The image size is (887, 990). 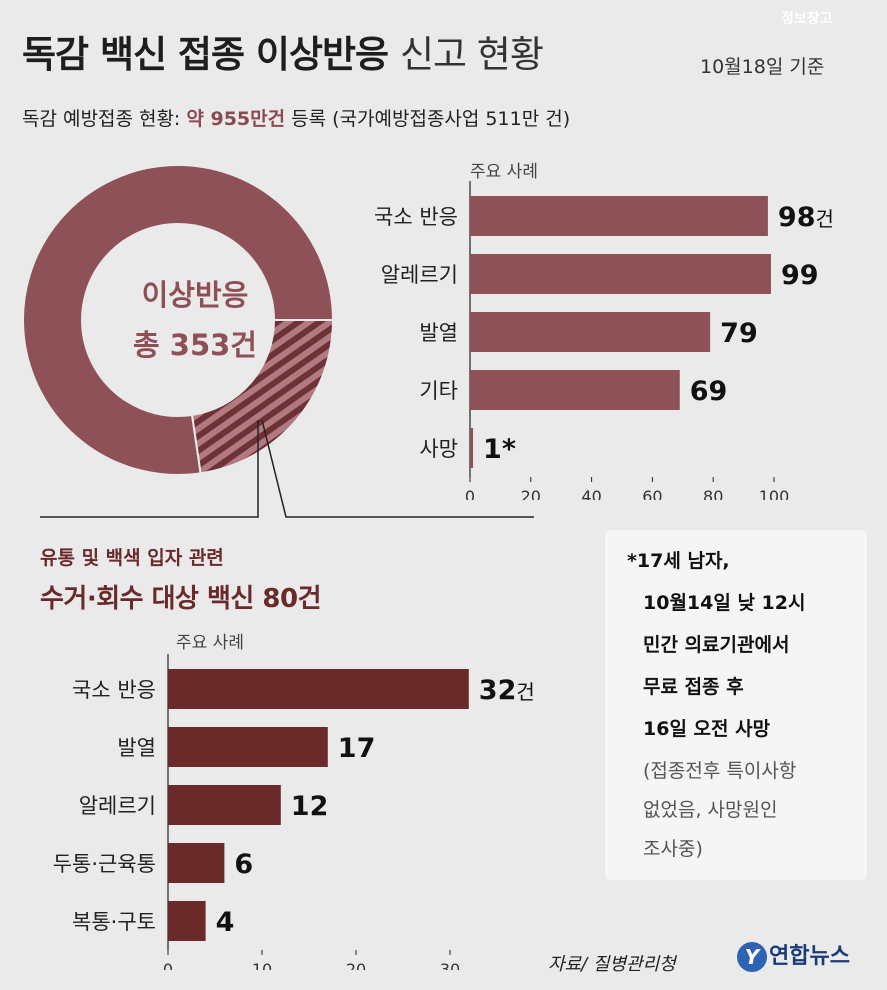 What do you see at coordinates (720, 771) in the screenshot?
I see `note-gray-line: (접종전후 특이사항` at bounding box center [720, 771].